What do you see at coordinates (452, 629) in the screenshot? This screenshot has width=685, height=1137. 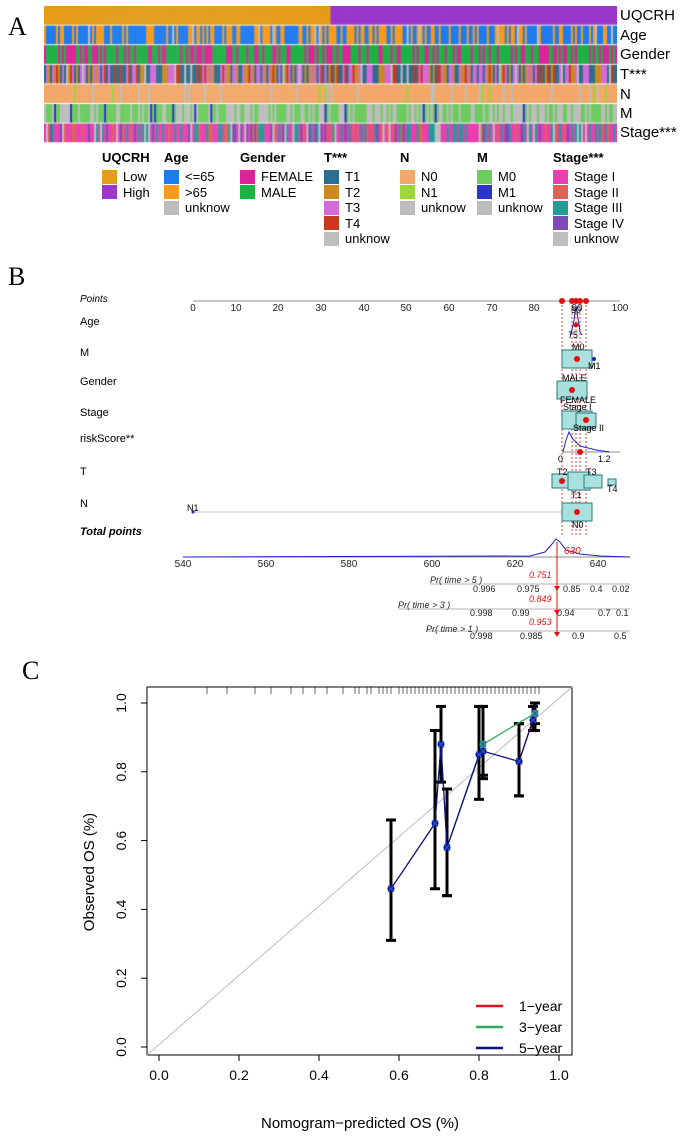 I see `prob-label: Pr( time > 1 )` at bounding box center [452, 629].